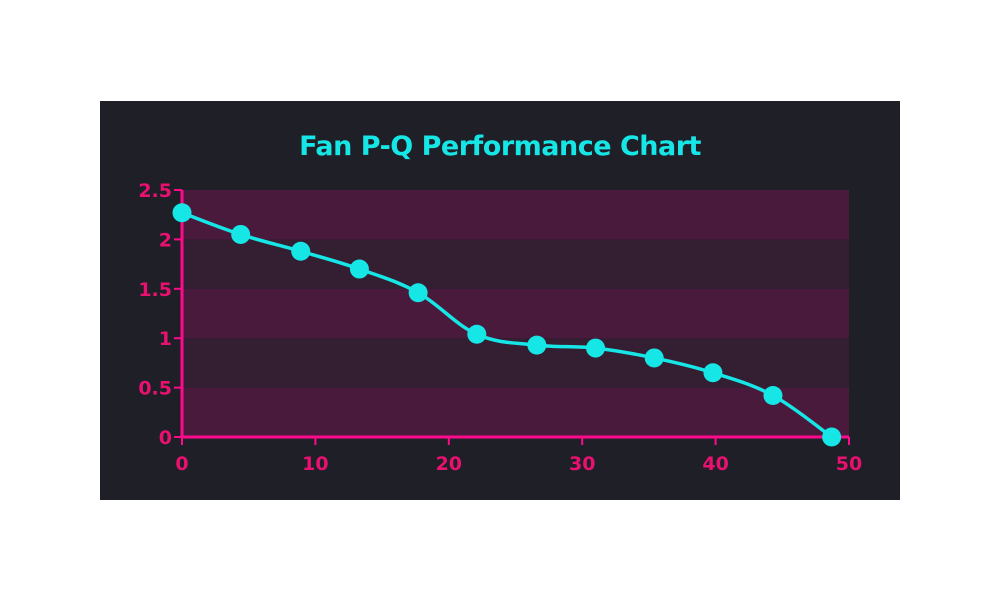 The image size is (1000, 600). Describe the element at coordinates (181, 464) in the screenshot. I see `x-tick-label: 0` at that location.